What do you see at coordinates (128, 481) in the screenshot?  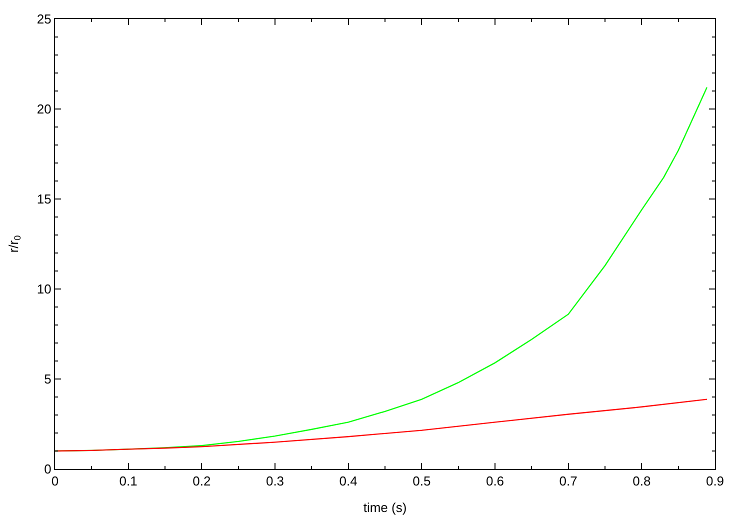 I see `x-tick-label: 0.1` at bounding box center [128, 481].